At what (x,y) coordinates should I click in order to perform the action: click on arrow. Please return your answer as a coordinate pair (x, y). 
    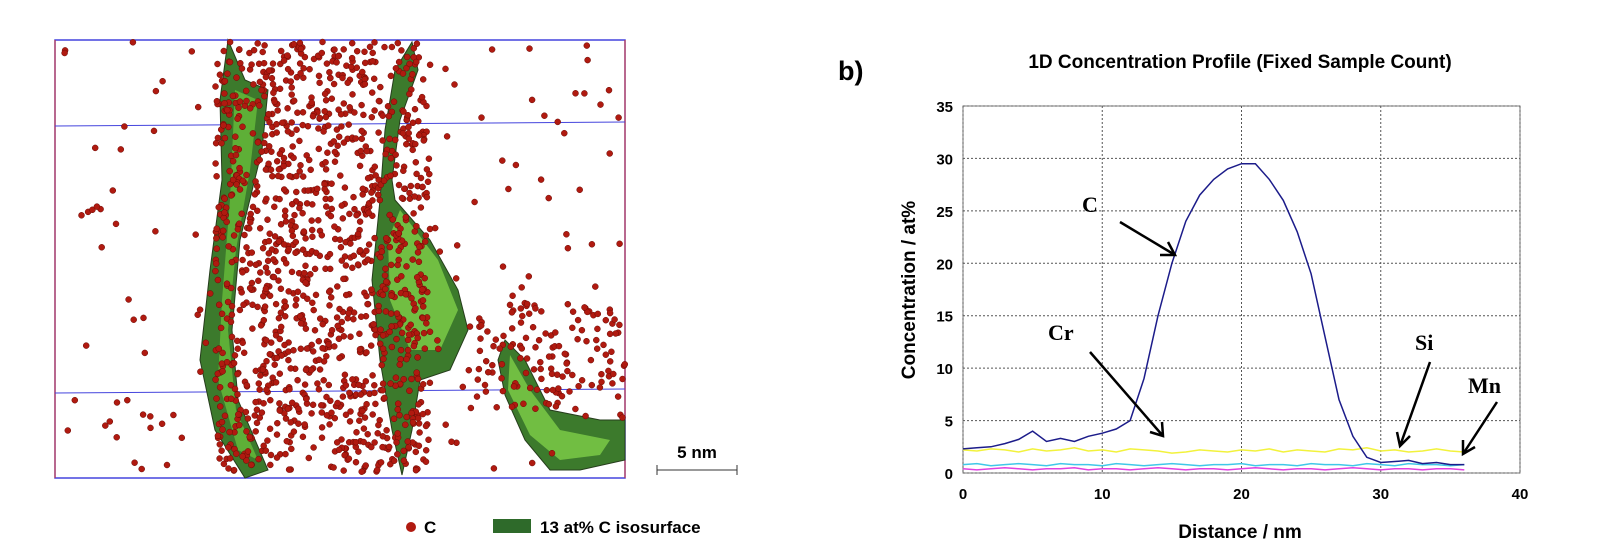
    Looking at the image, I should click on (1127, 394).